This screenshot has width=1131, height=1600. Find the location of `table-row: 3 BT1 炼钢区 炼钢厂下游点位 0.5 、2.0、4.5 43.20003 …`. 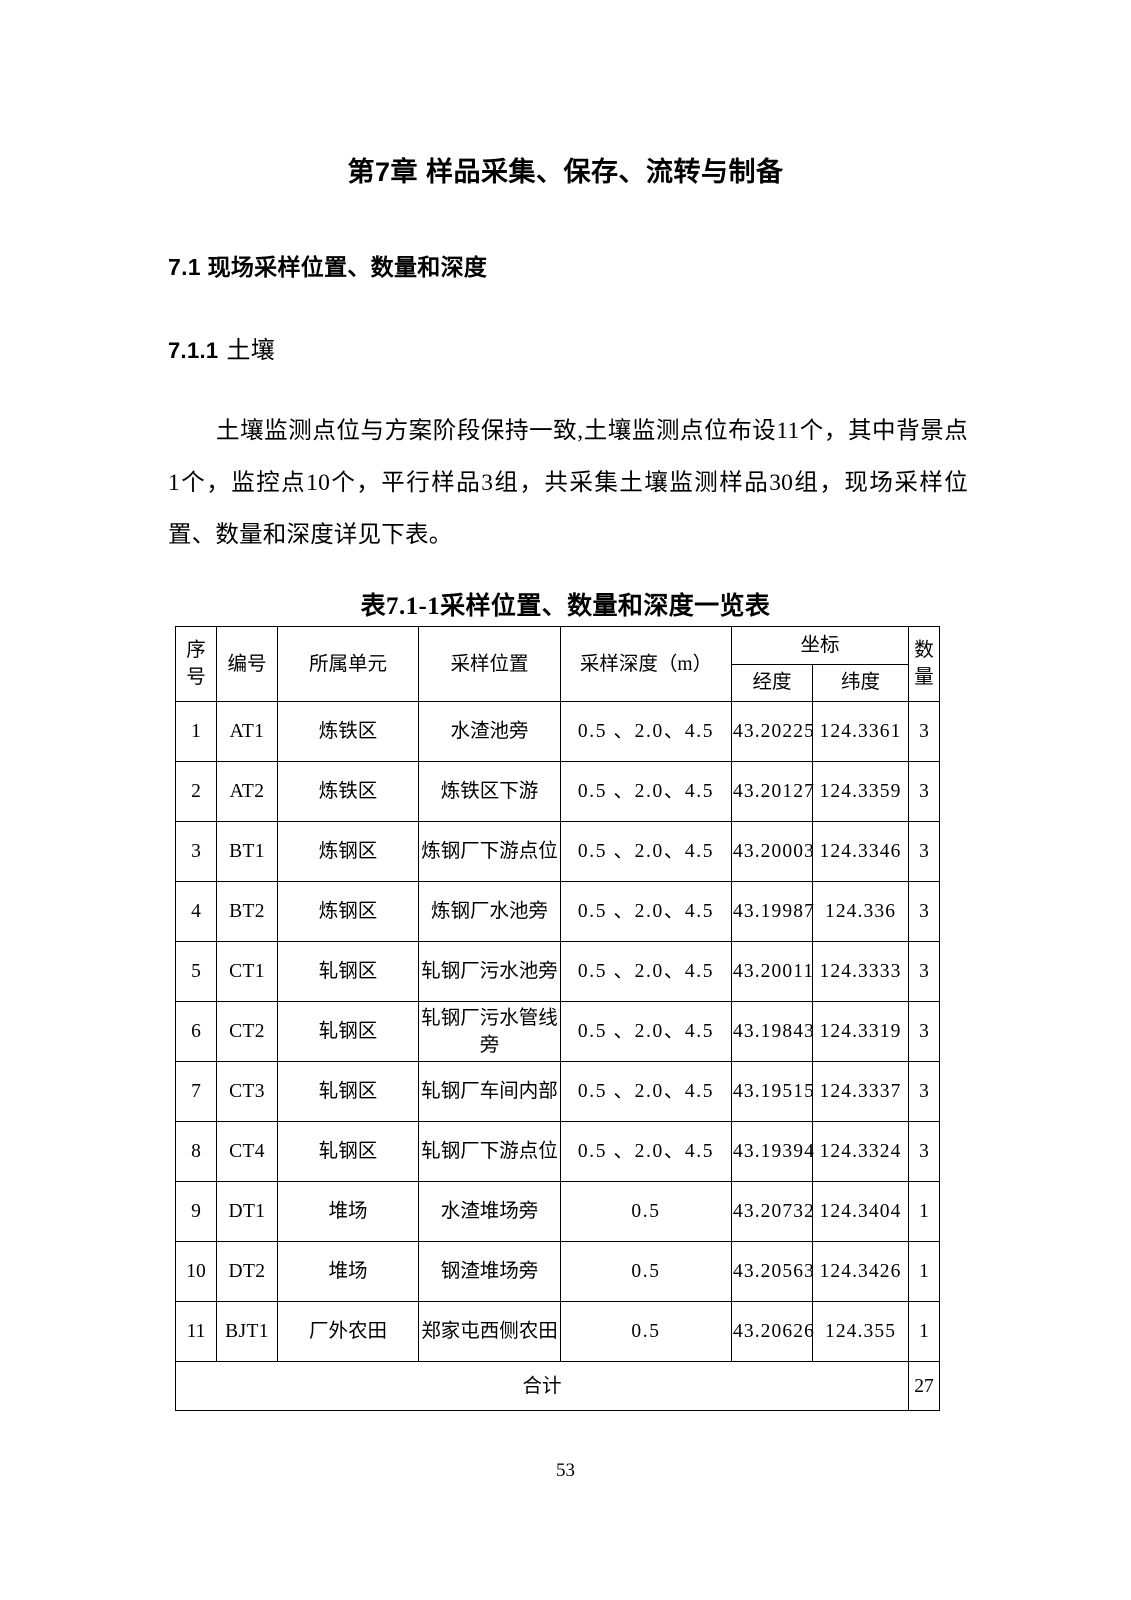

table-row: 3 BT1 炼钢区 炼钢厂下游点位 0.5 、2.0、4.5 43.20003 … is located at coordinates (558, 851).